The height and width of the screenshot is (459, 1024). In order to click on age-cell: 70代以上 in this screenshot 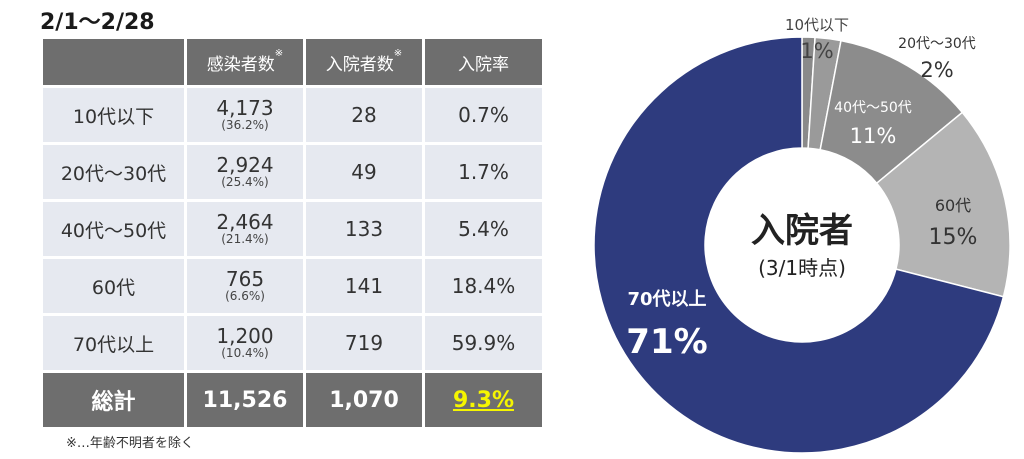, I will do `click(113, 343)`.